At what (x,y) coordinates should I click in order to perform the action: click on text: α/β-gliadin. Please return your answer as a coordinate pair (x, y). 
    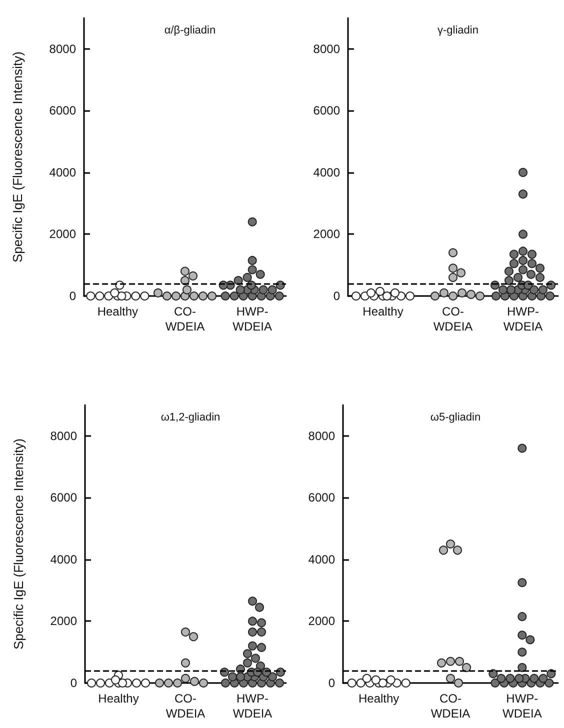
    Looking at the image, I should click on (190, 30).